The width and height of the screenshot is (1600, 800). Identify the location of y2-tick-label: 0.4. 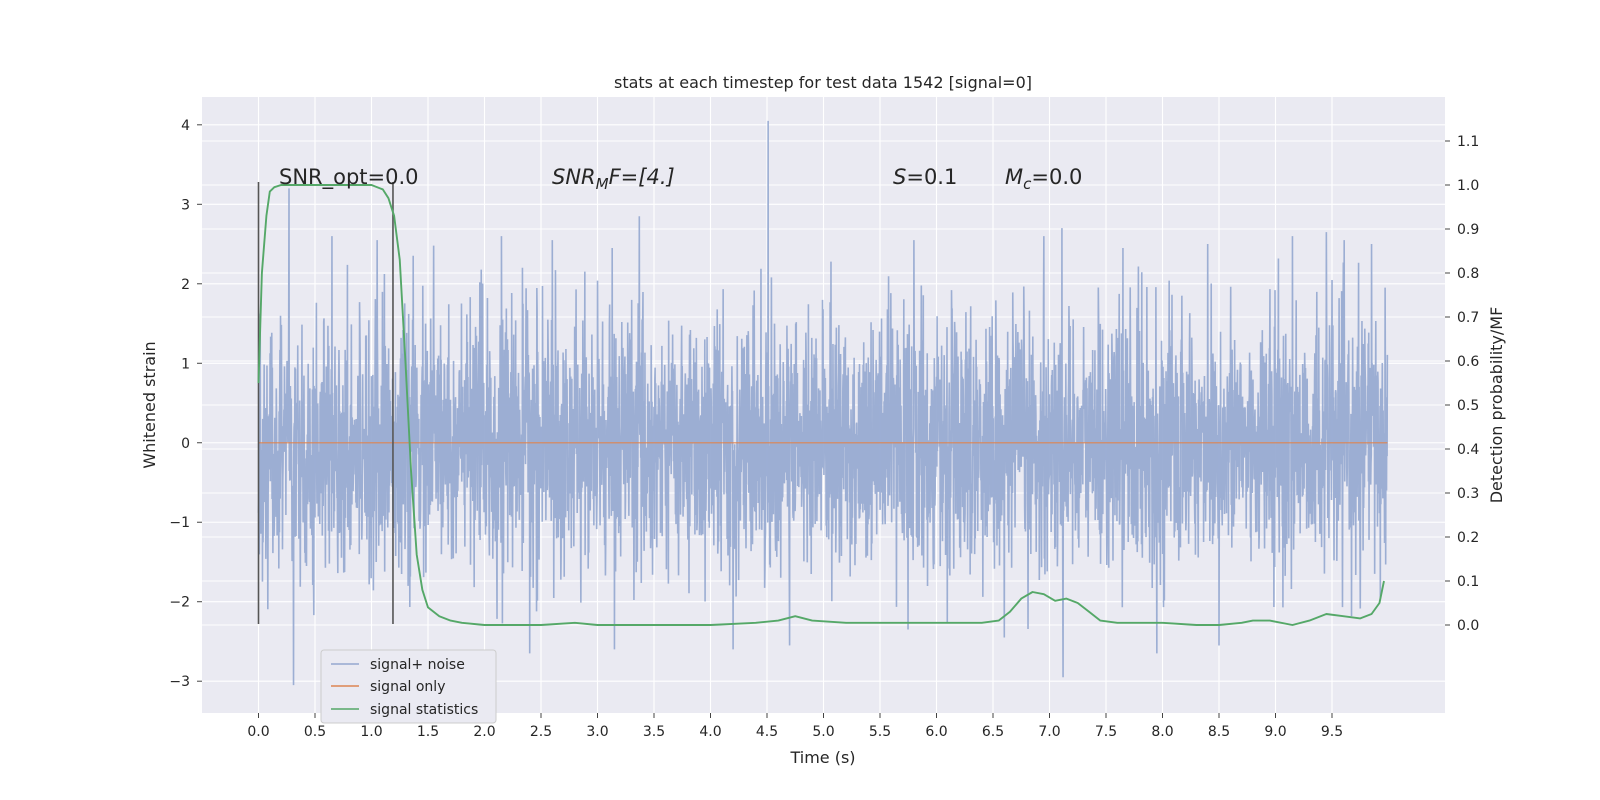
(1468, 450).